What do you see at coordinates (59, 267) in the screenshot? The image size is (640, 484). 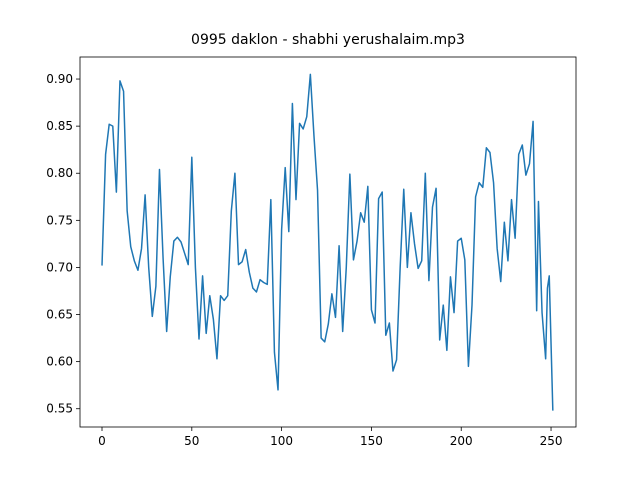 I see `y-tick-label: 0.70` at bounding box center [59, 267].